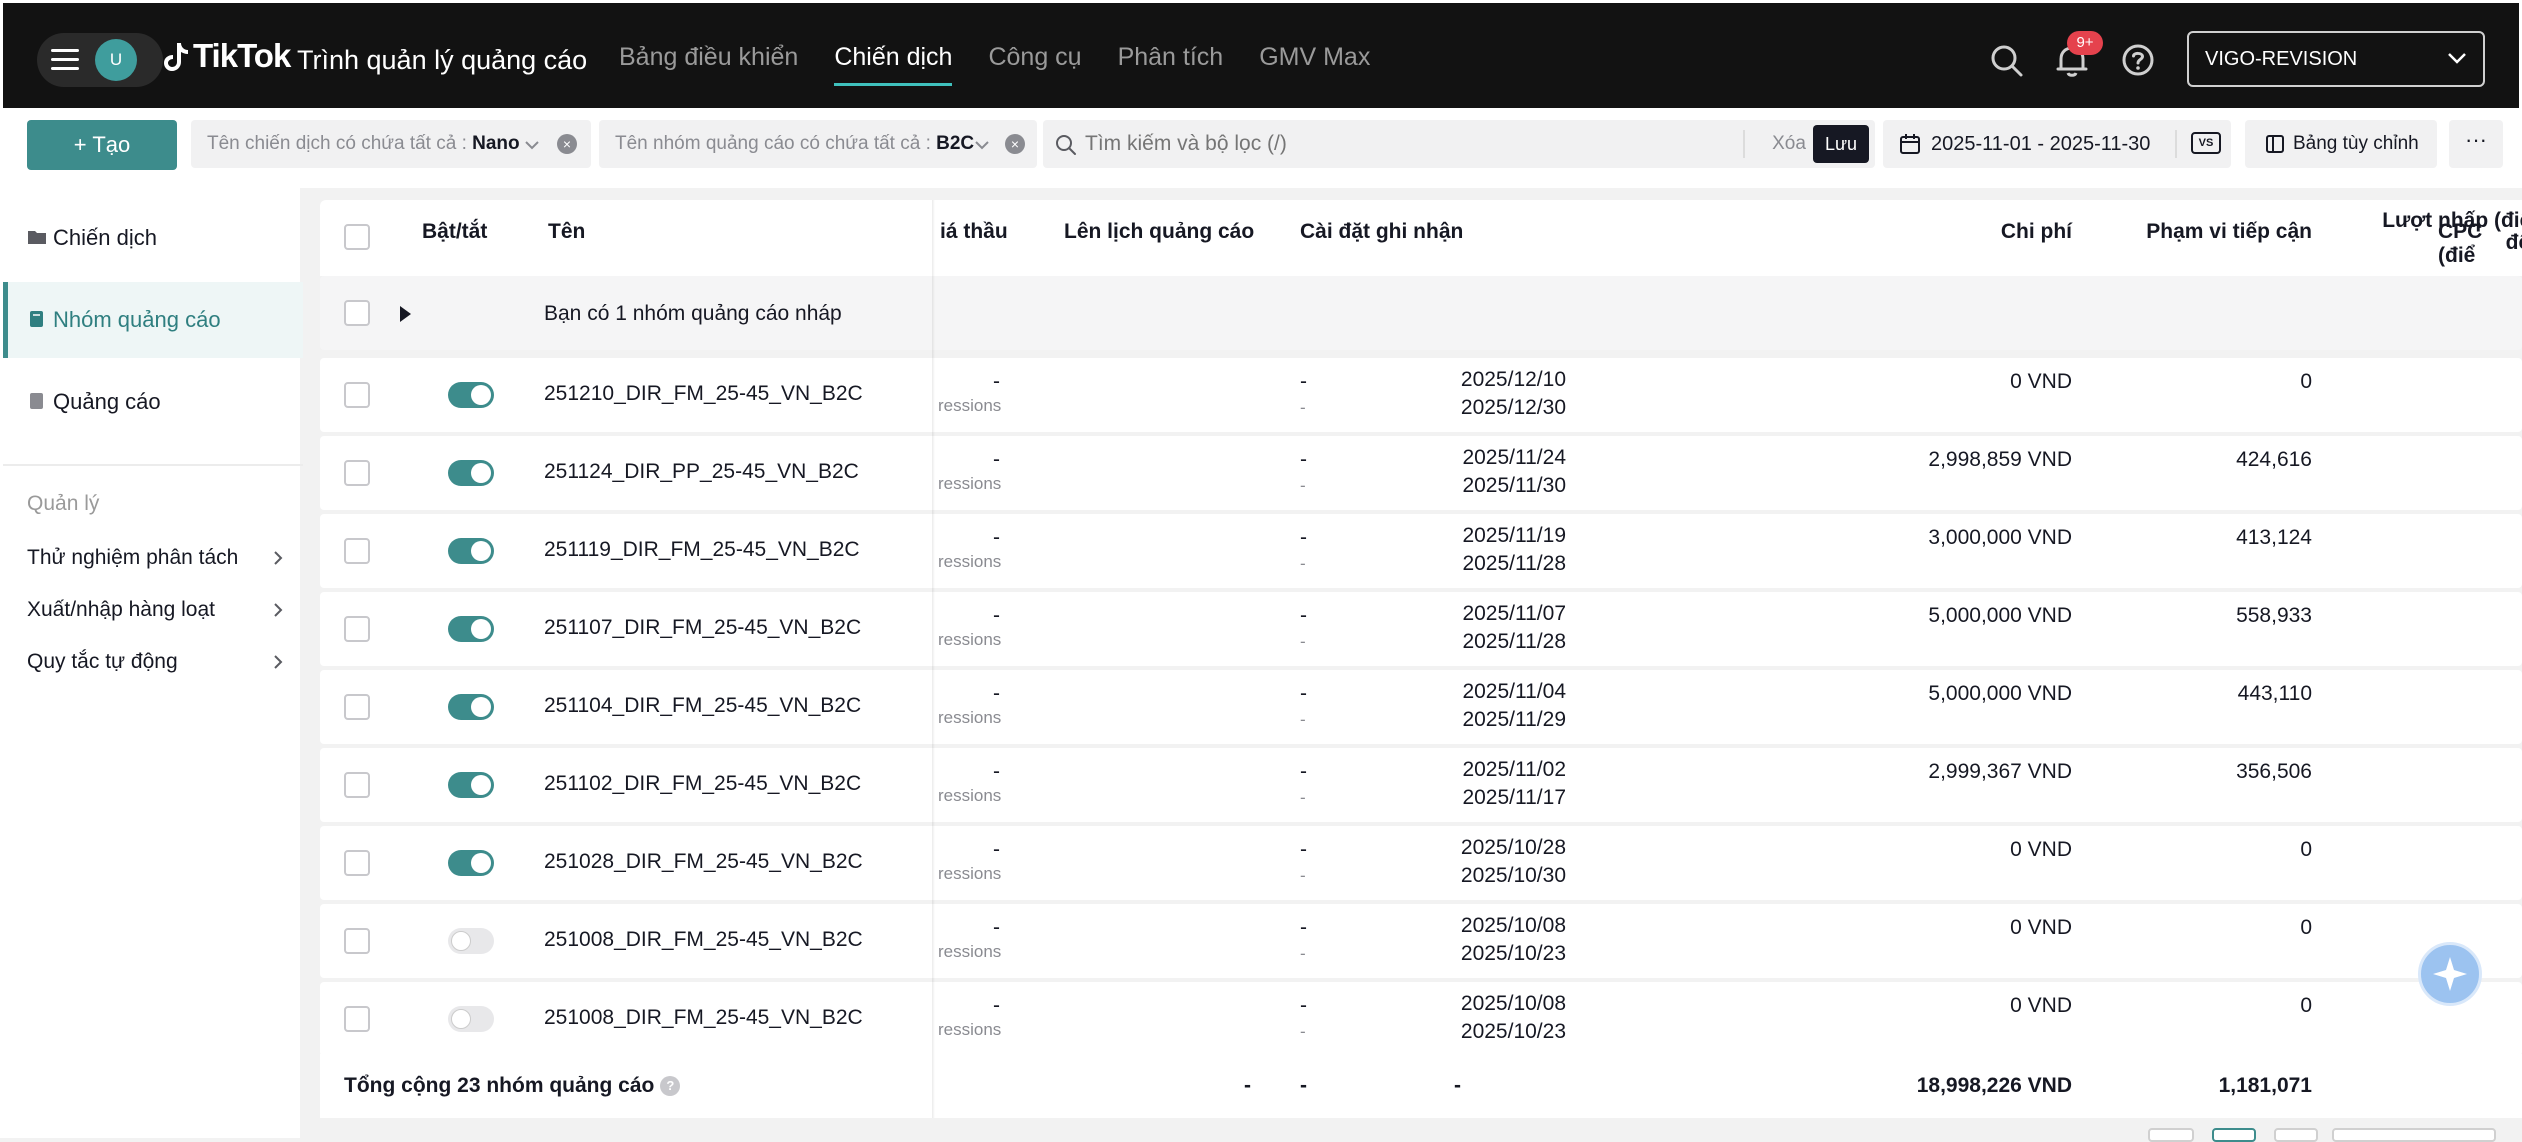 This screenshot has height=1142, width=2522. Describe the element at coordinates (2274, 459) in the screenshot. I see `reach-value: 424,616` at that location.